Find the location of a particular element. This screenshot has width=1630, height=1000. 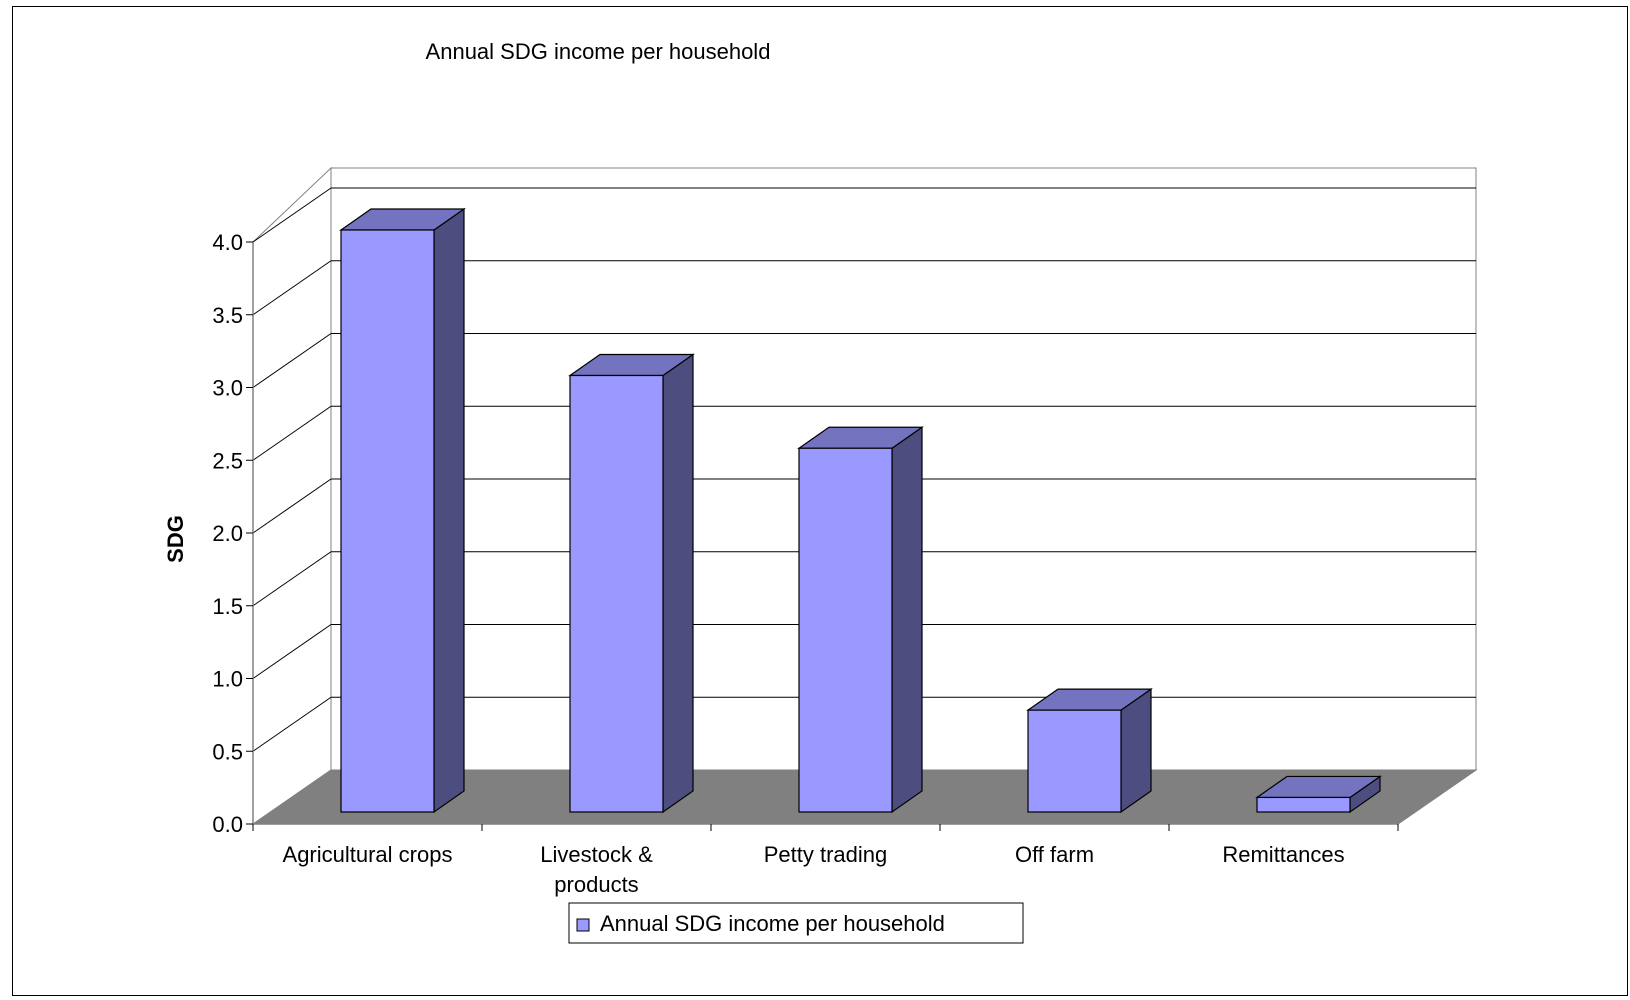

x-tick-label: Agricultural crops is located at coordinates (368, 854).